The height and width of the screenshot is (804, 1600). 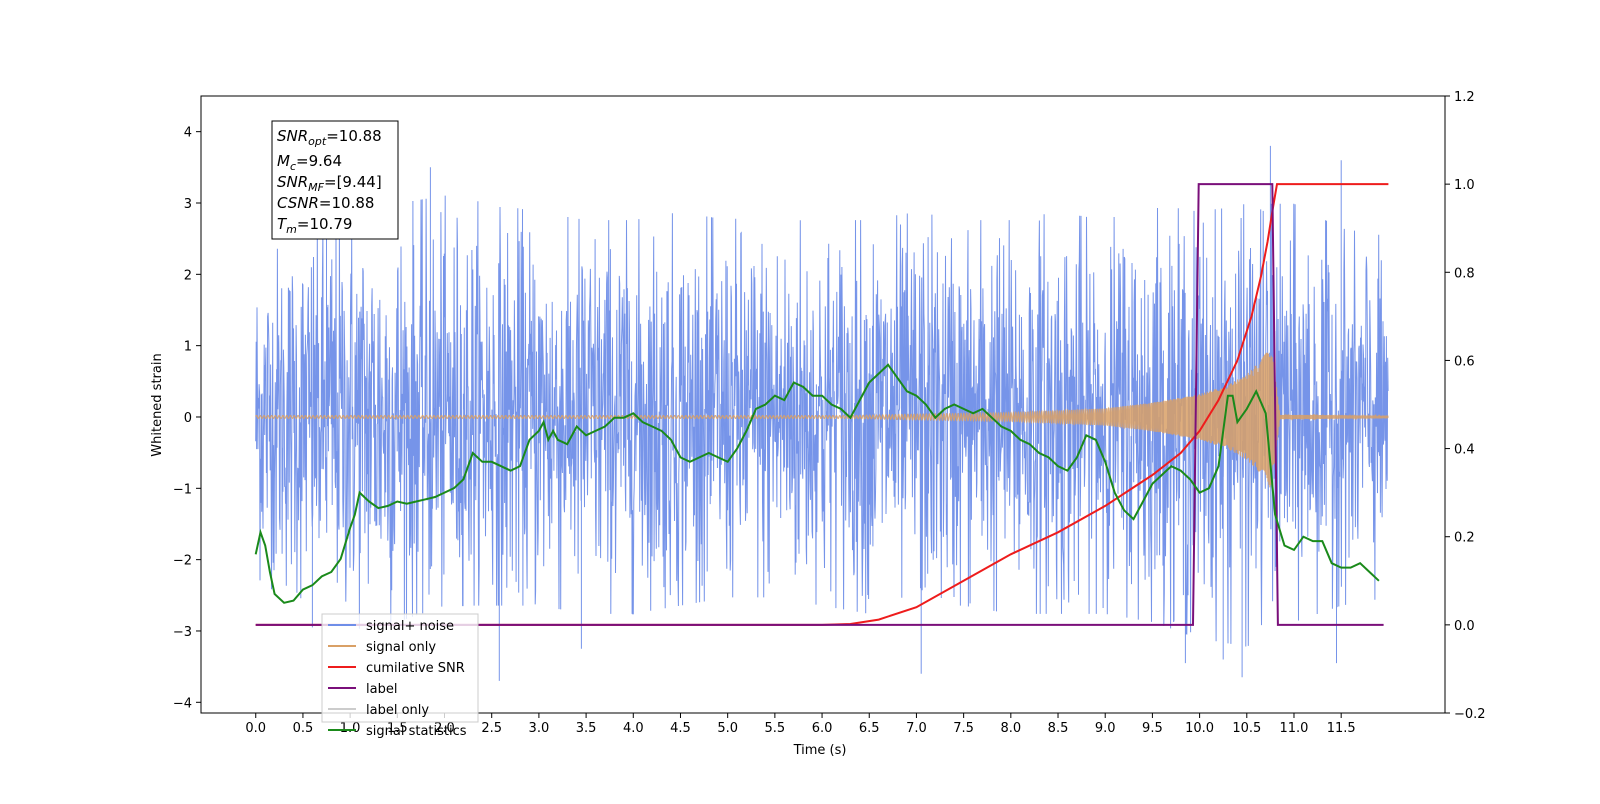 I want to click on annotation-snr-opt: SNRopt=10.88, so click(x=329, y=137).